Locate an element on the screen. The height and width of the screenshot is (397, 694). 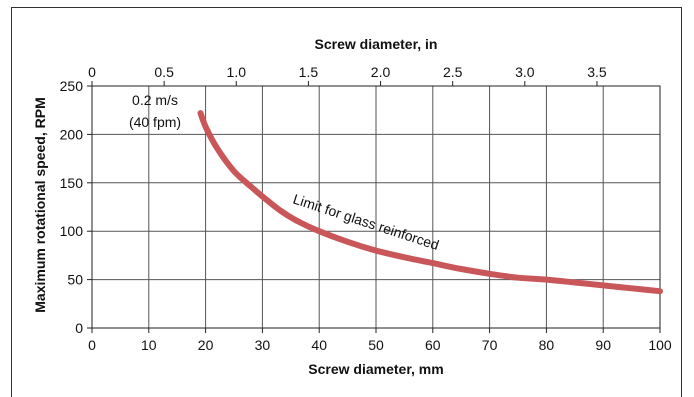
x2-tick-label: 1.5 is located at coordinates (309, 72).